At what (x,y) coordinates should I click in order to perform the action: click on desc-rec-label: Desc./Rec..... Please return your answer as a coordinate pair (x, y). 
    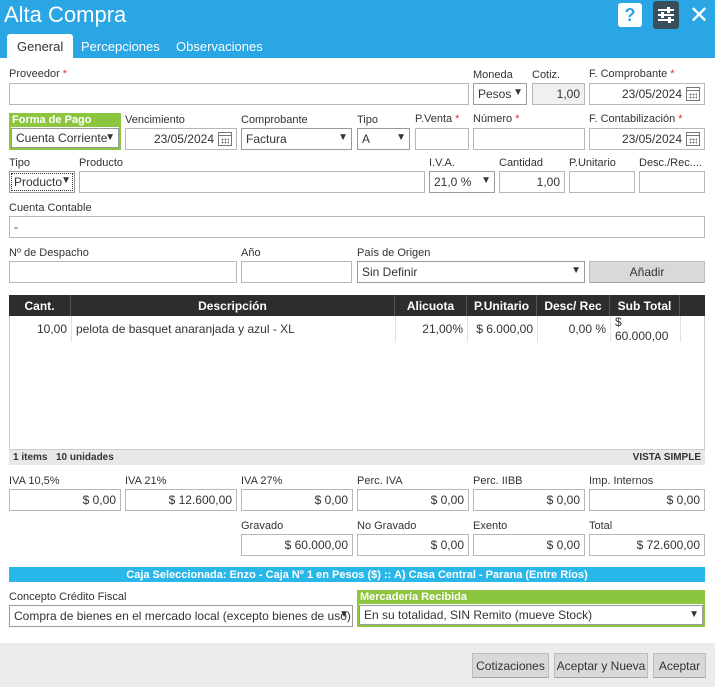
    Looking at the image, I should click on (670, 163).